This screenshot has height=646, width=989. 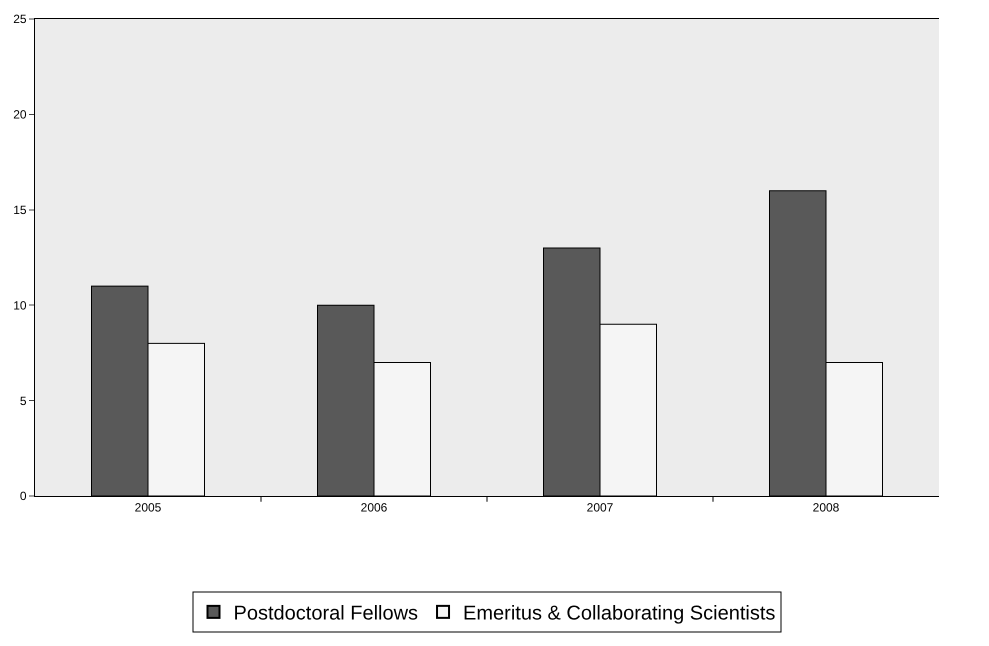 What do you see at coordinates (20, 19) in the screenshot?
I see `y-tick-label: 25` at bounding box center [20, 19].